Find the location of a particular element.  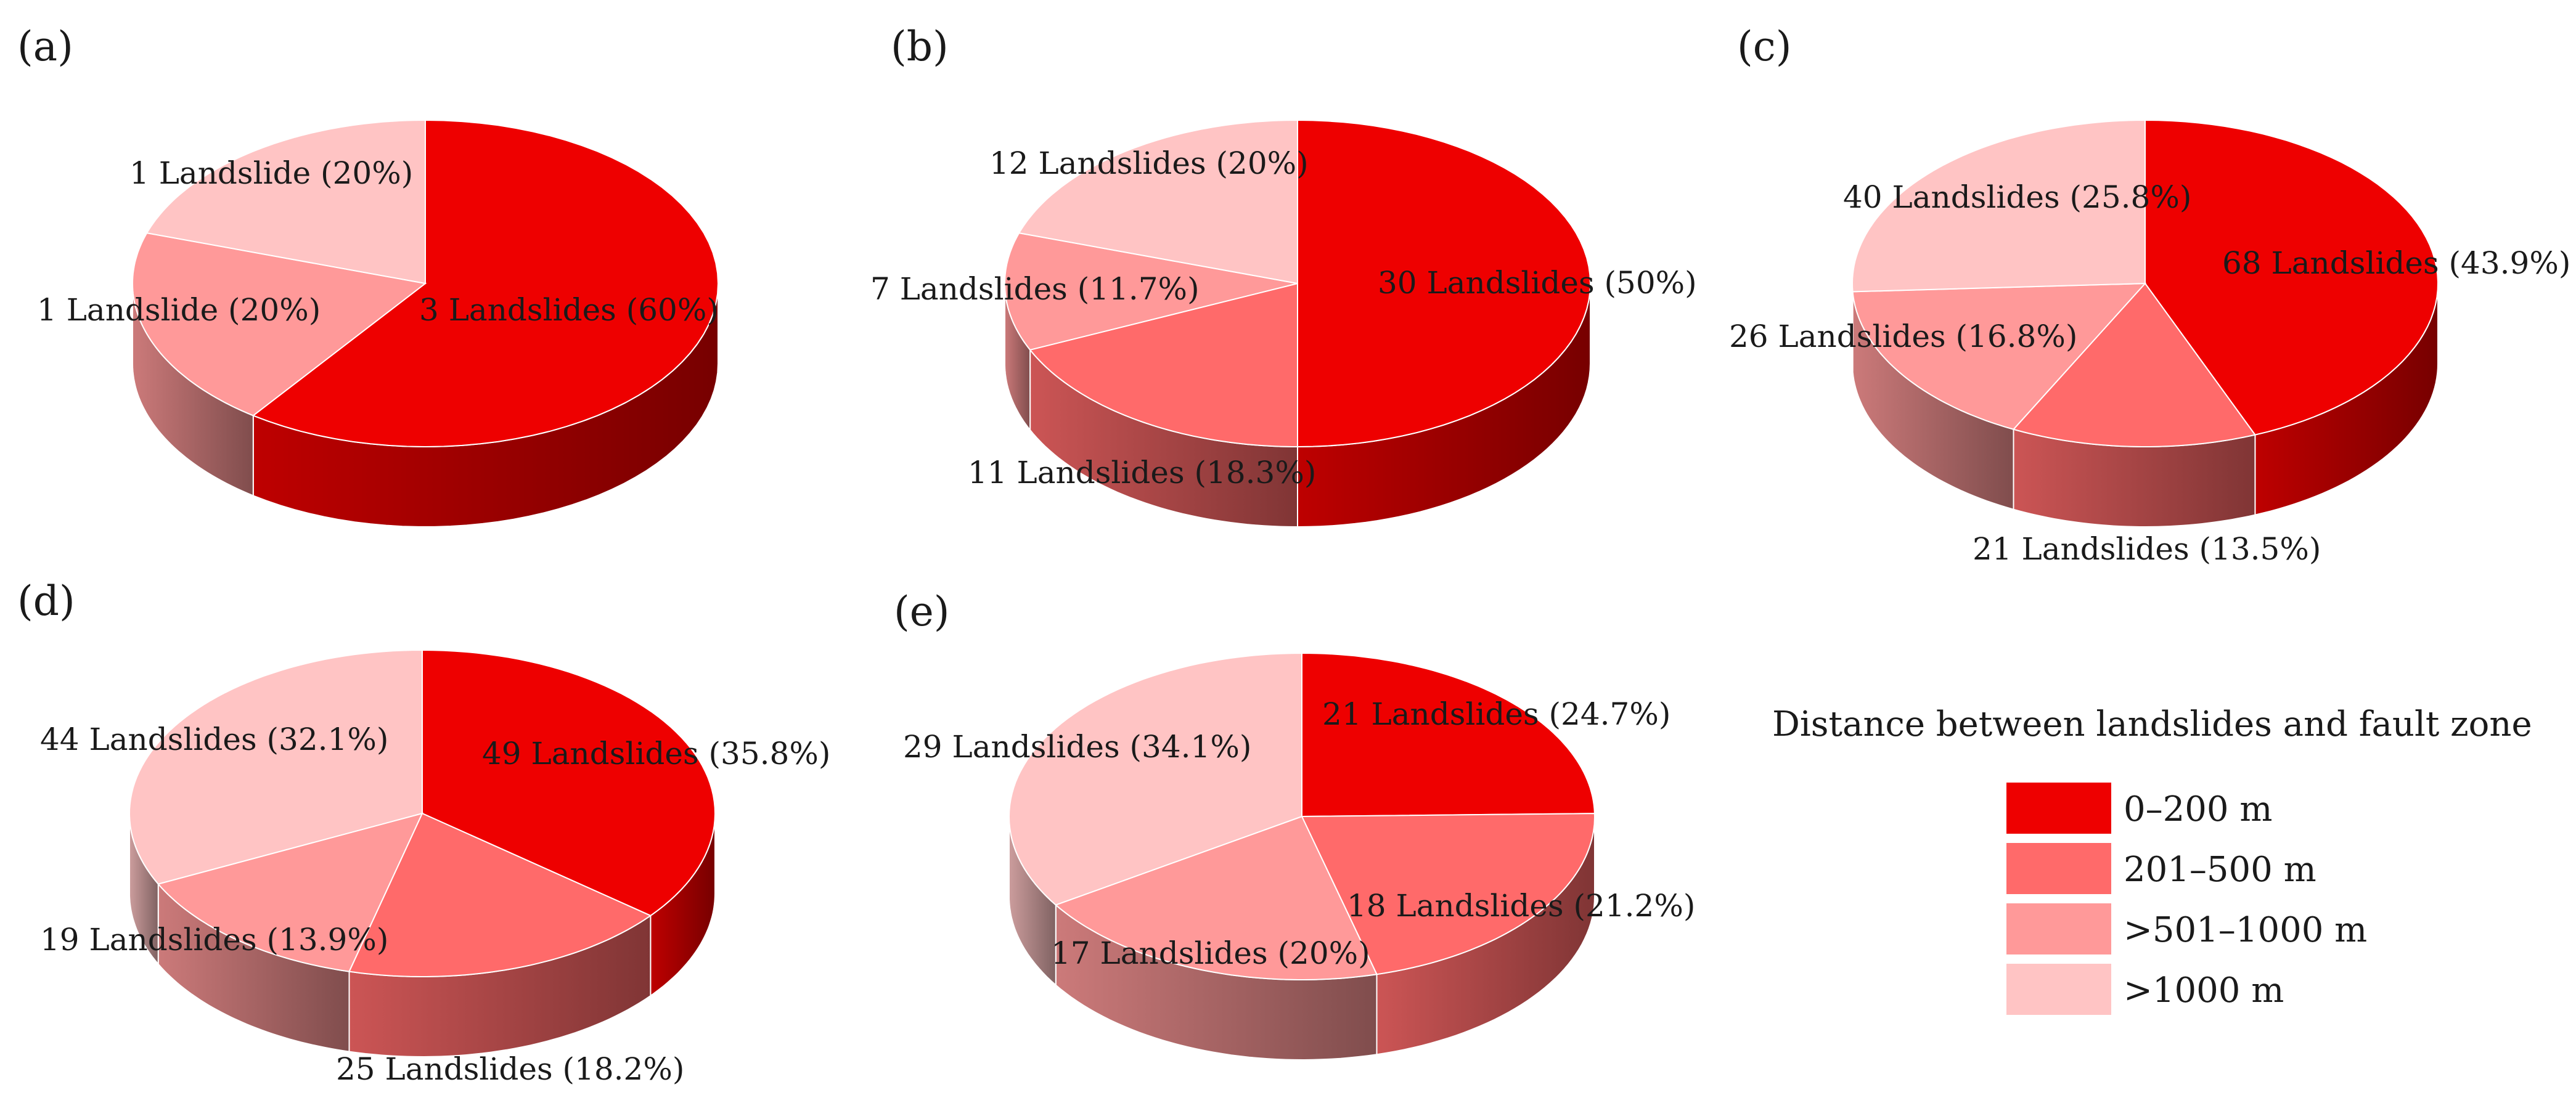

legend-label-501-1000: >501–1000 m is located at coordinates (2245, 930).